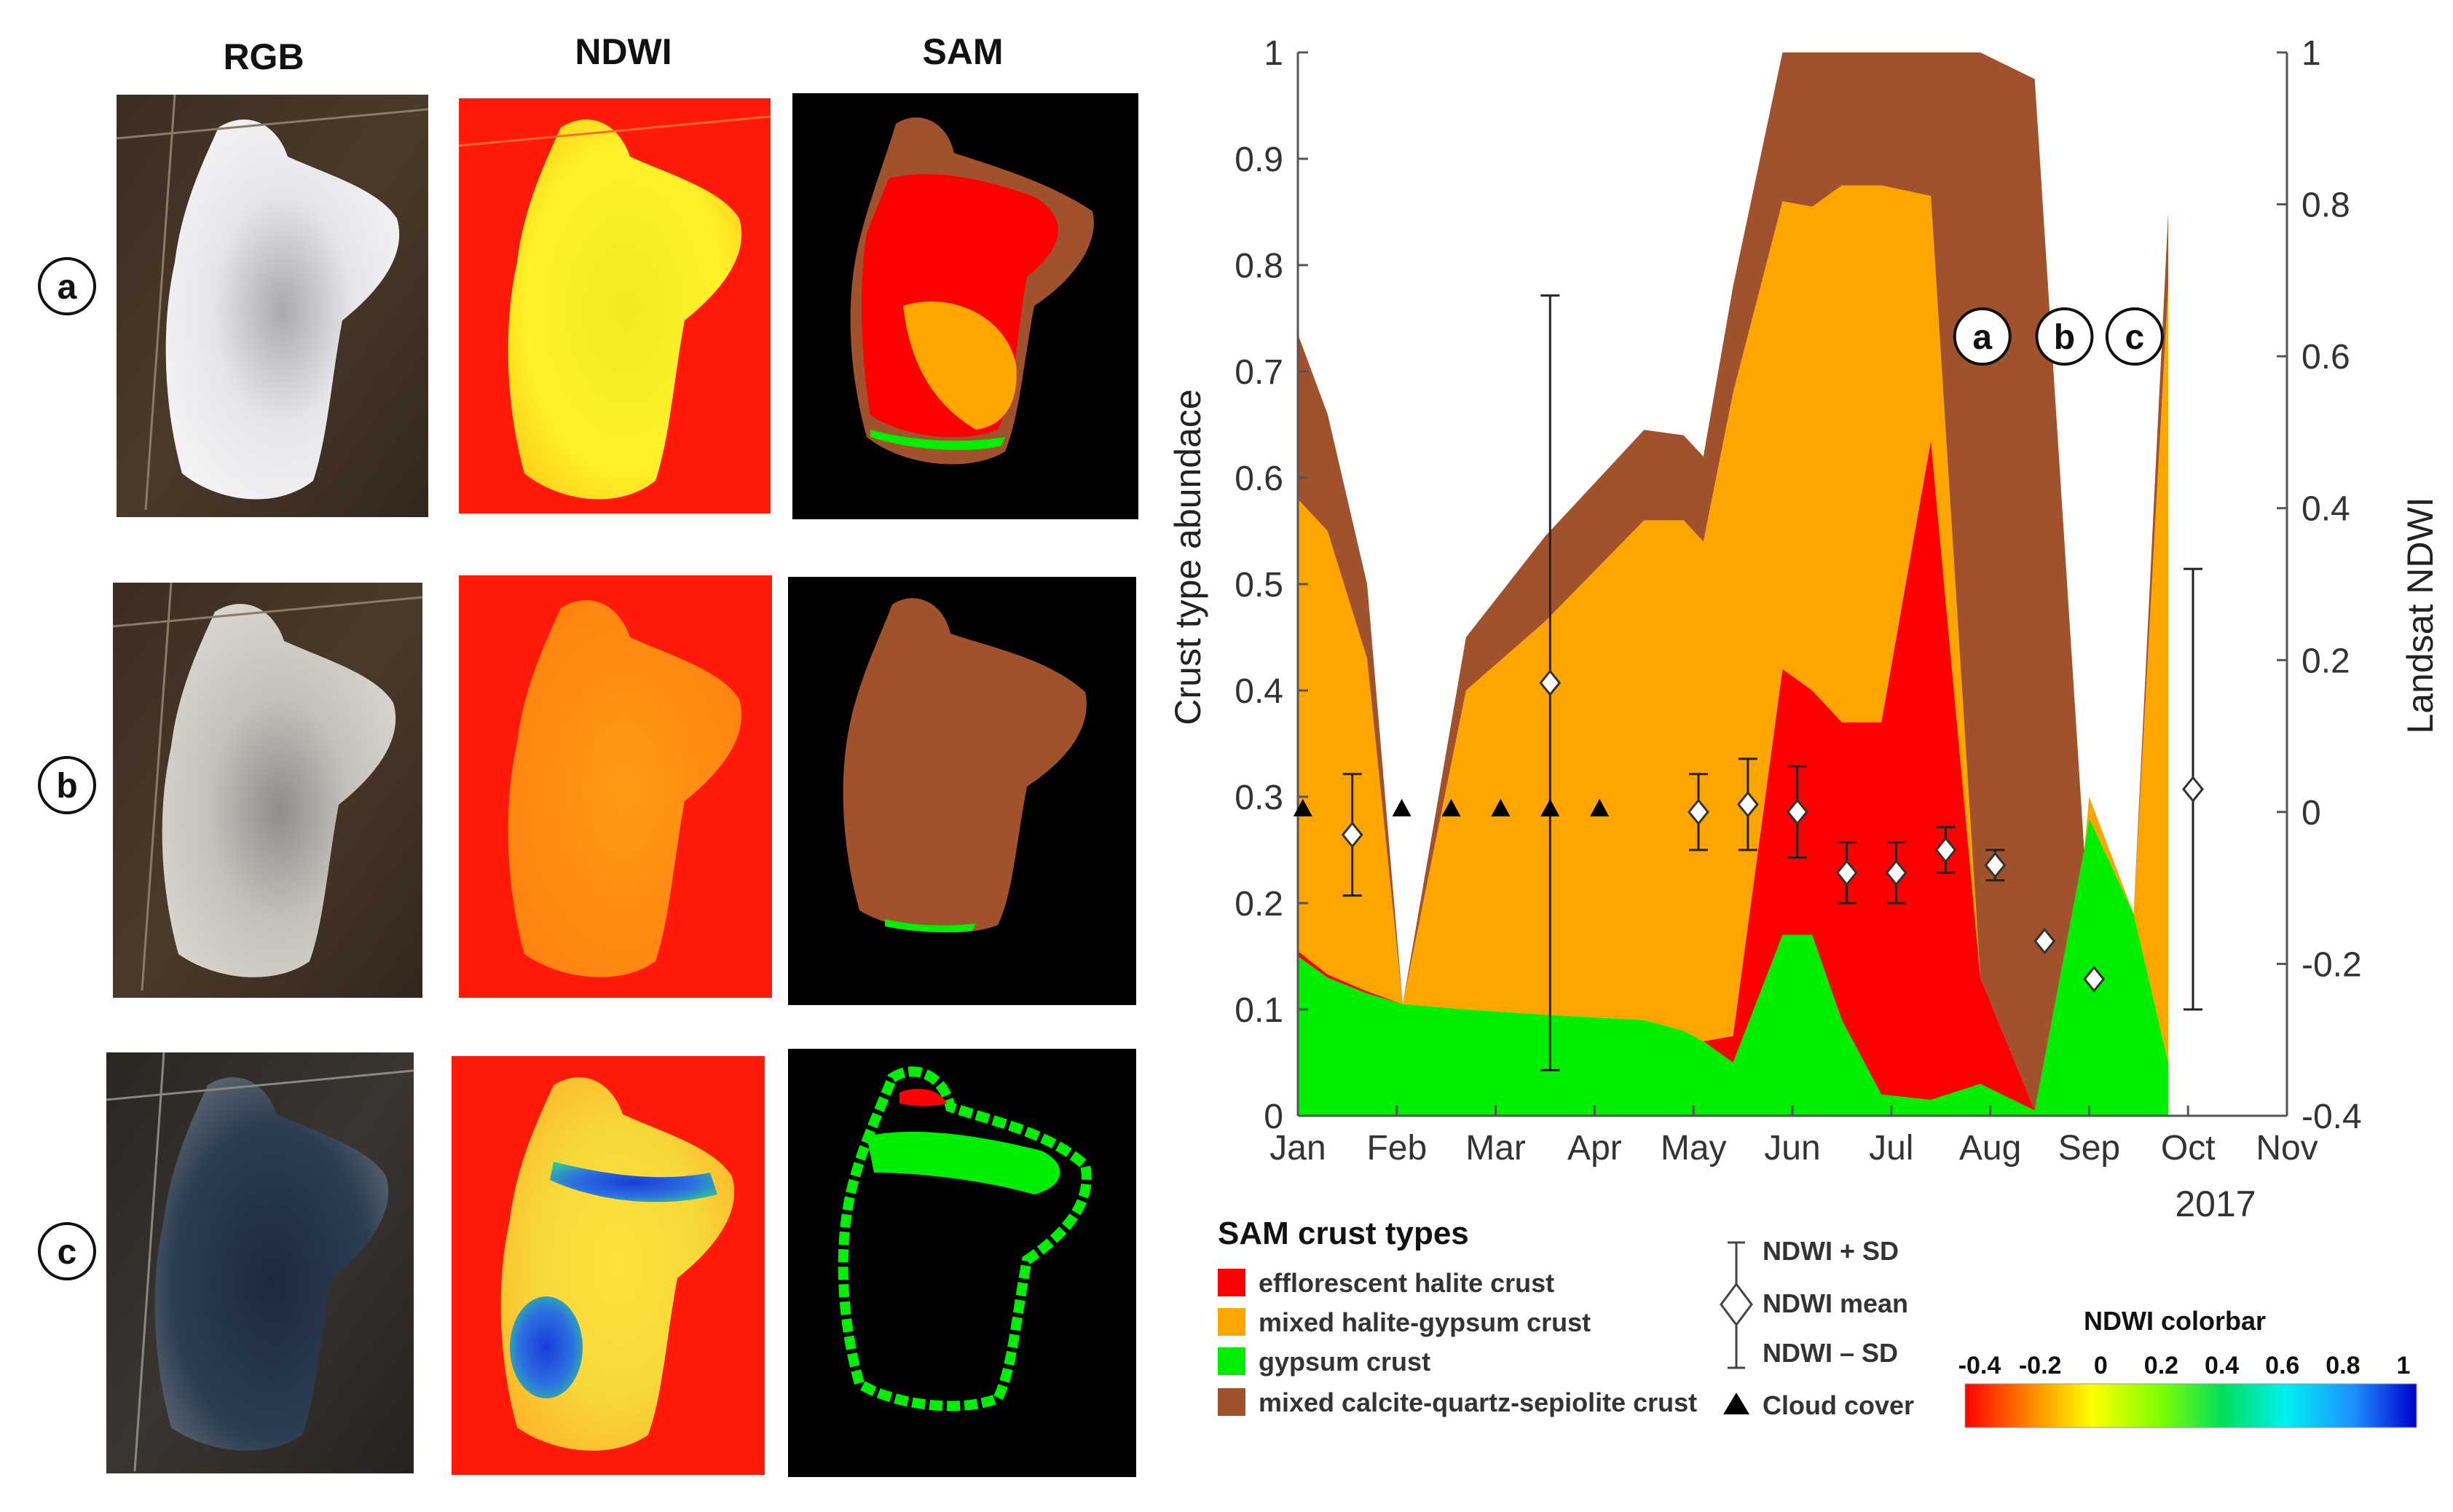 This screenshot has width=2453, height=1512. What do you see at coordinates (1839, 1405) in the screenshot?
I see `legend-cloud-cover: Cloud cover` at bounding box center [1839, 1405].